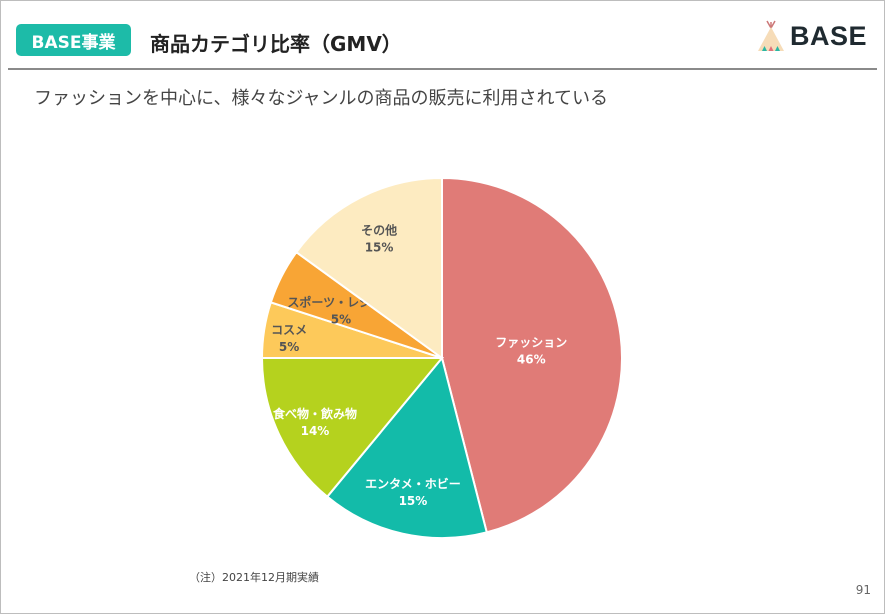 The image size is (885, 614). I want to click on slice-category-label: 食べ物・飲み物, so click(314, 413).